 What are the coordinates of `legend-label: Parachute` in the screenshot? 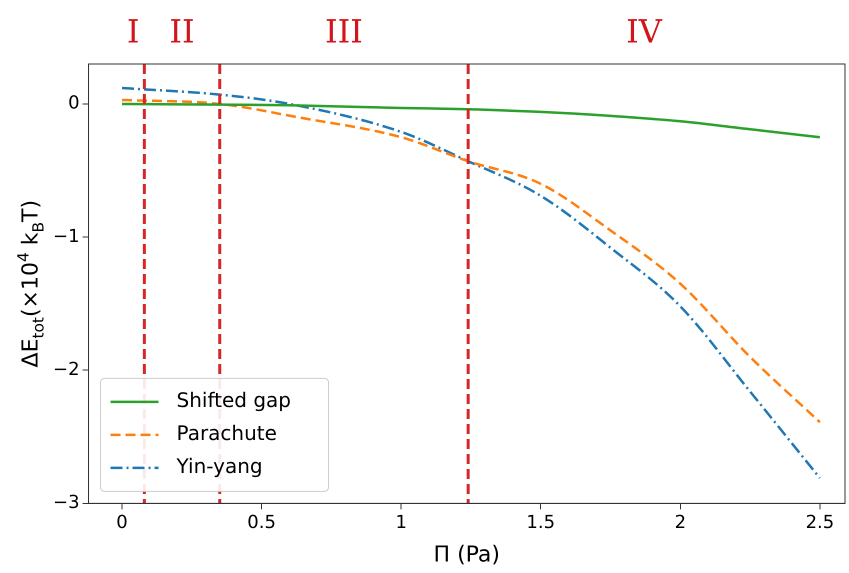 It's located at (226, 433).